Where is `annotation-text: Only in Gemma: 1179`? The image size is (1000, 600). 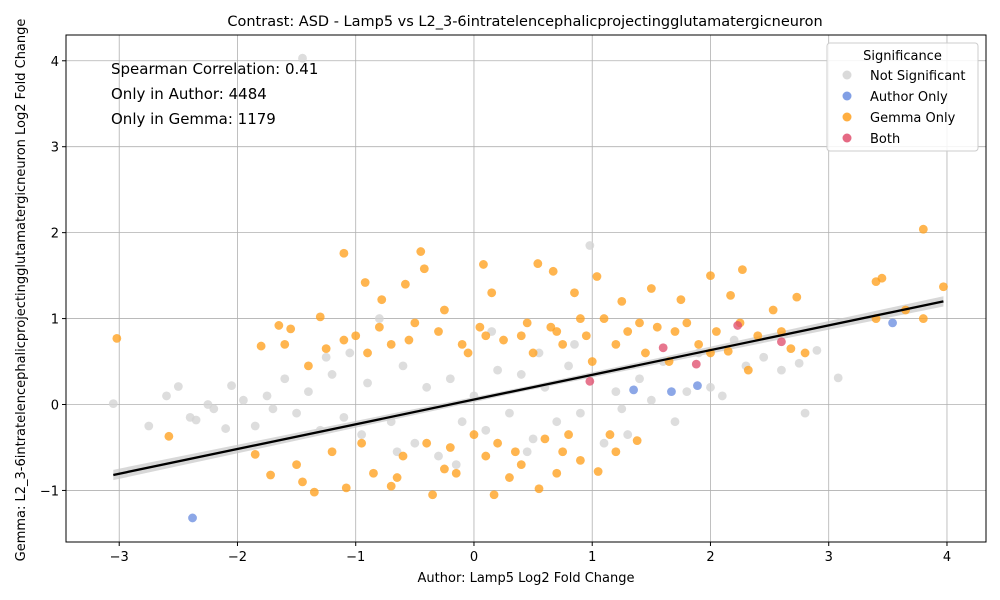
annotation-text: Only in Gemma: 1179 is located at coordinates (193, 119).